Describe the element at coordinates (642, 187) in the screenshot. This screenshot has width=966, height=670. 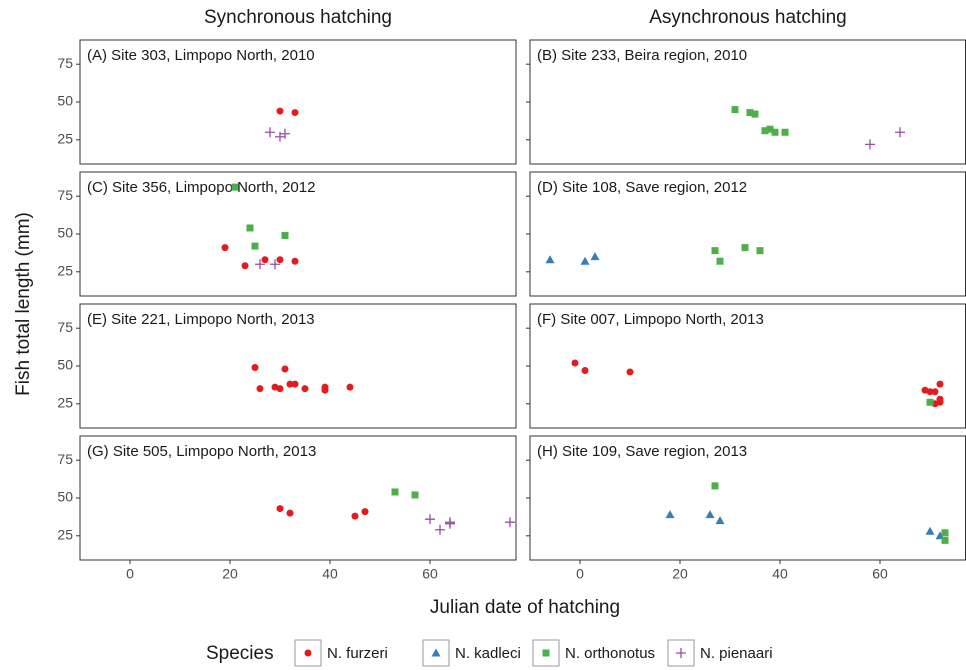
I see `panel-label: (D) Site 108, Save region, 2012` at that location.